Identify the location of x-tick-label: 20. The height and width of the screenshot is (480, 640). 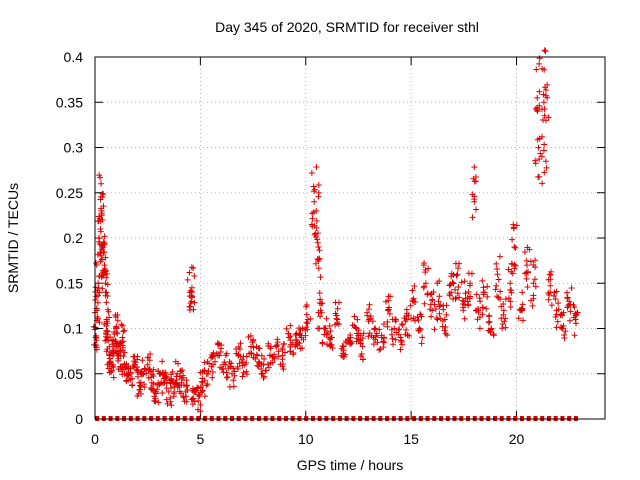
(517, 439).